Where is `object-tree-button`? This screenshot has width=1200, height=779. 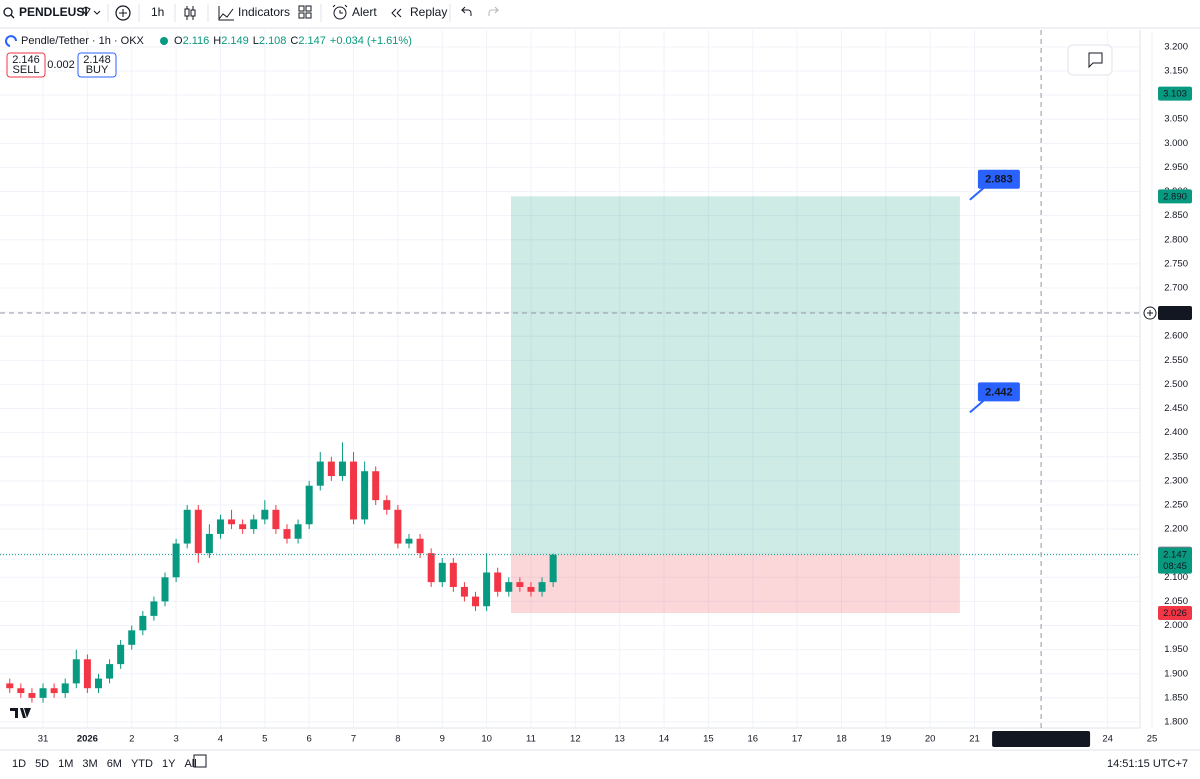
object-tree-button is located at coordinates (1090, 60).